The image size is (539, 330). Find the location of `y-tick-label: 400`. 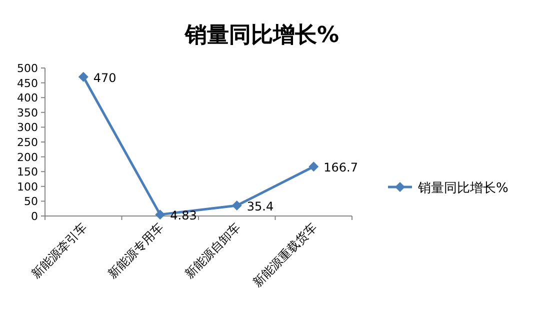

y-tick-label: 400 is located at coordinates (27, 98).